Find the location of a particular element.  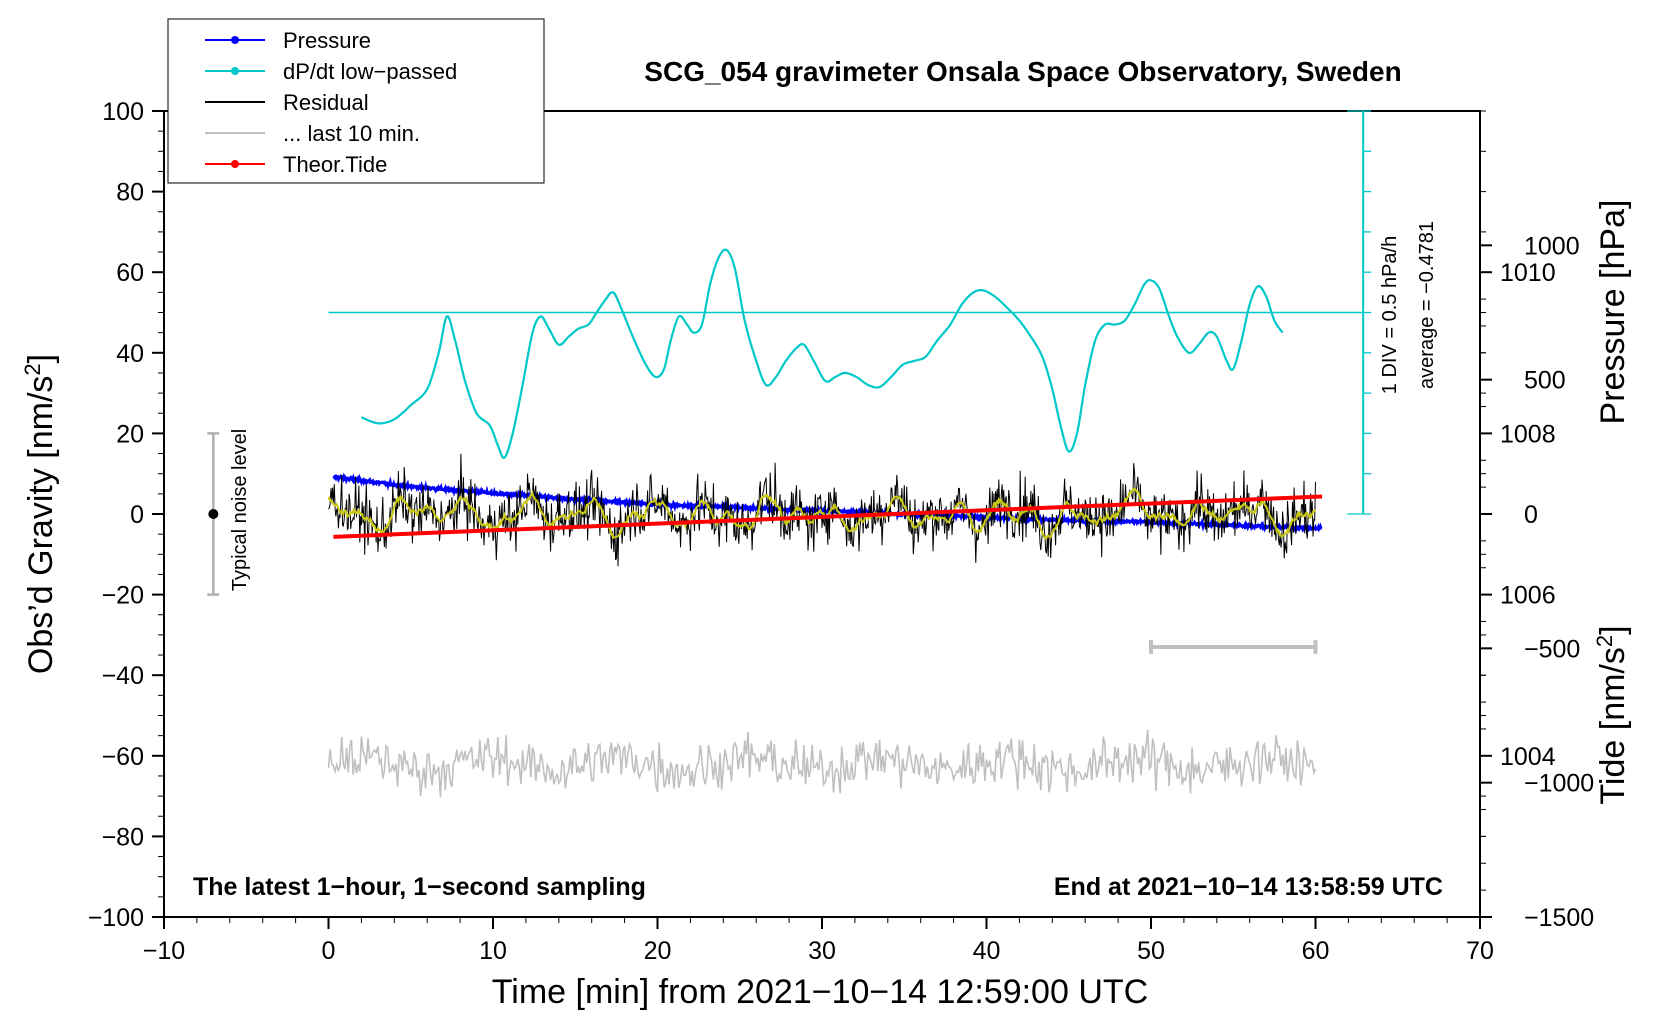

tide-tick-label: −1000 is located at coordinates (1559, 784).